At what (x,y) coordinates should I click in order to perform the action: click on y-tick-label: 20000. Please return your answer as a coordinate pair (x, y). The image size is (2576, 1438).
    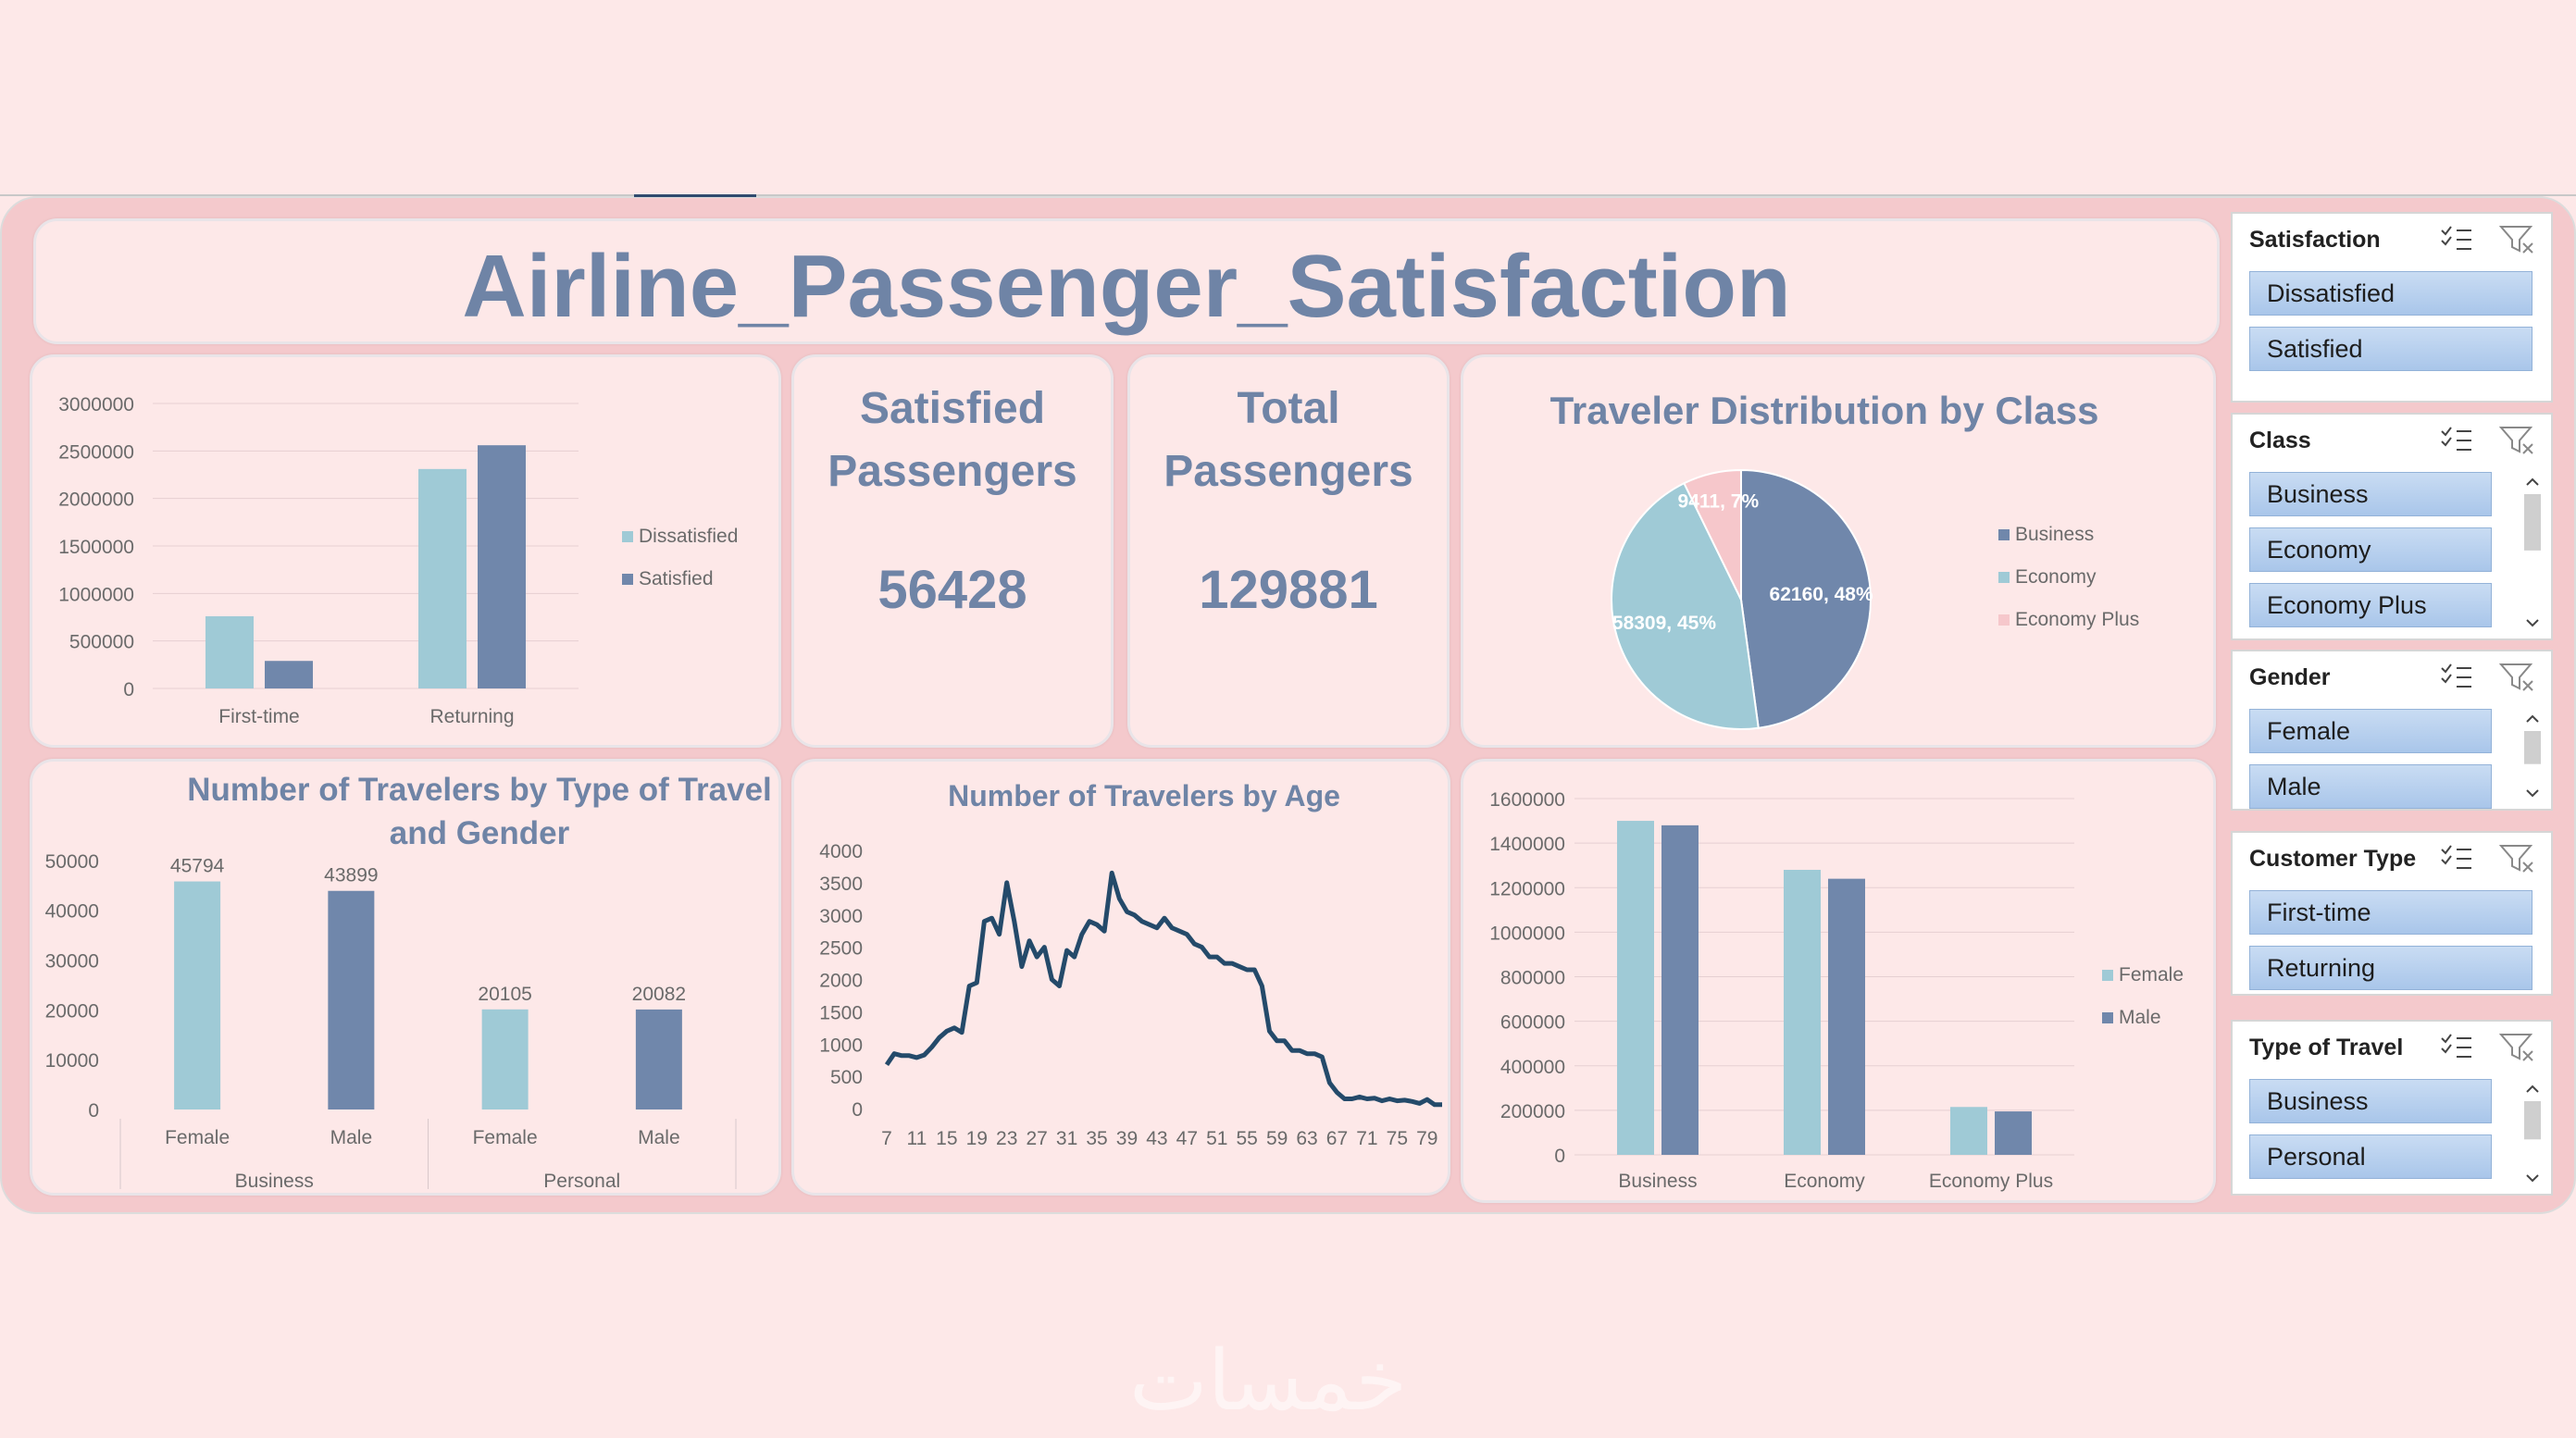
    Looking at the image, I should click on (72, 1011).